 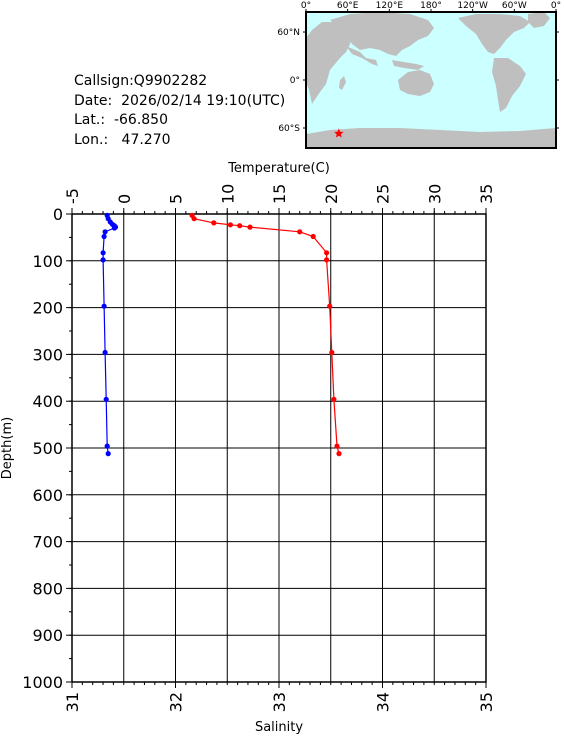 What do you see at coordinates (382, 34) in the screenshot?
I see `land-asia` at bounding box center [382, 34].